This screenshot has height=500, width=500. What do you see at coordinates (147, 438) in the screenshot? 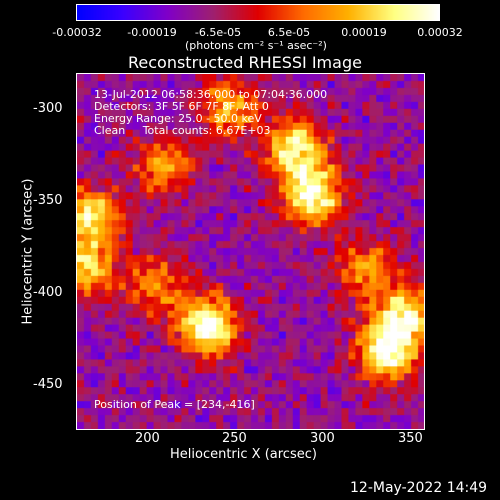
I see `x-tick-label: 200` at bounding box center [147, 438].